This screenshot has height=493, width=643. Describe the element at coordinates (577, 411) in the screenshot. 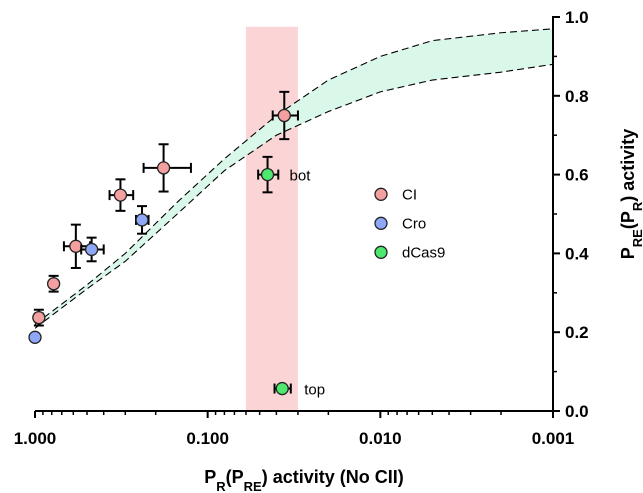

I see `y-tick-label: 0.0` at that location.